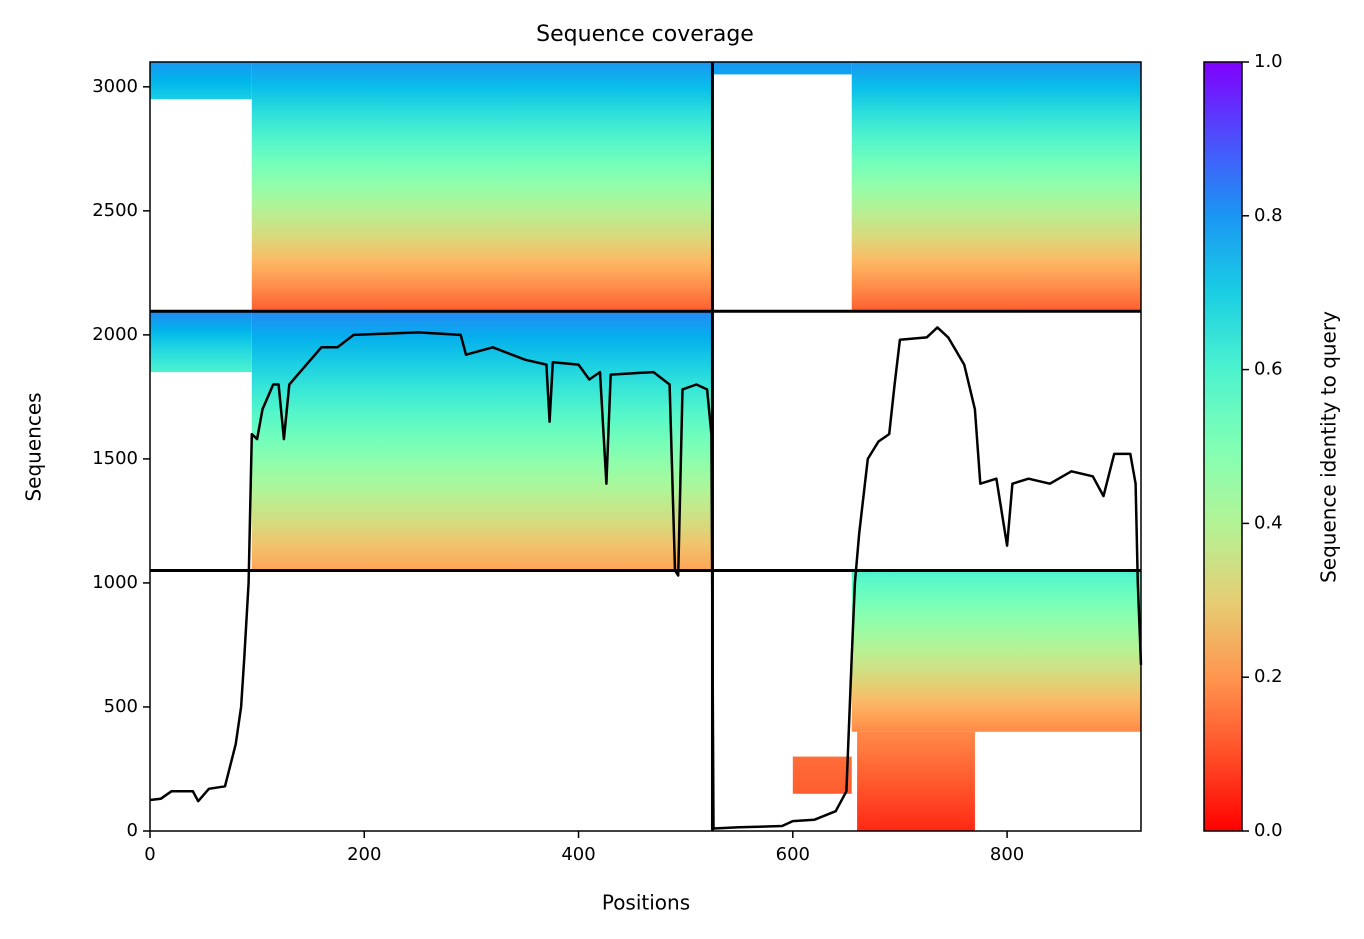  What do you see at coordinates (115, 210) in the screenshot?
I see `y-tick-label: 2500` at bounding box center [115, 210].